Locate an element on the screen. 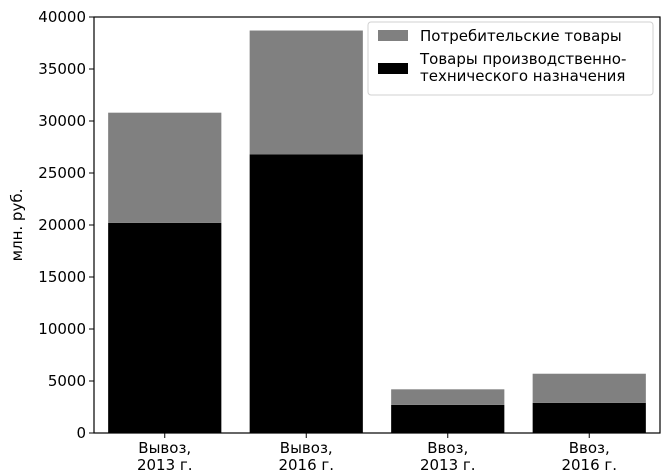  y-tick-label: 25000 is located at coordinates (62, 173).